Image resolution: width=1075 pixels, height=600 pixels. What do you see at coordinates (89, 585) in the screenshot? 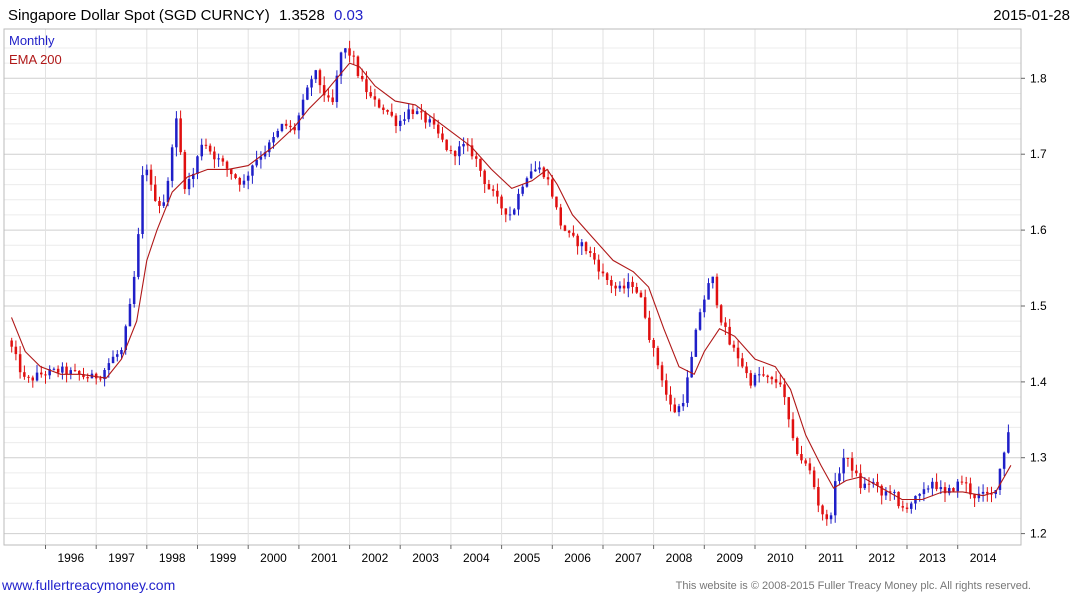
I see `website-link: www.fullertreacymoney.com` at bounding box center [89, 585].